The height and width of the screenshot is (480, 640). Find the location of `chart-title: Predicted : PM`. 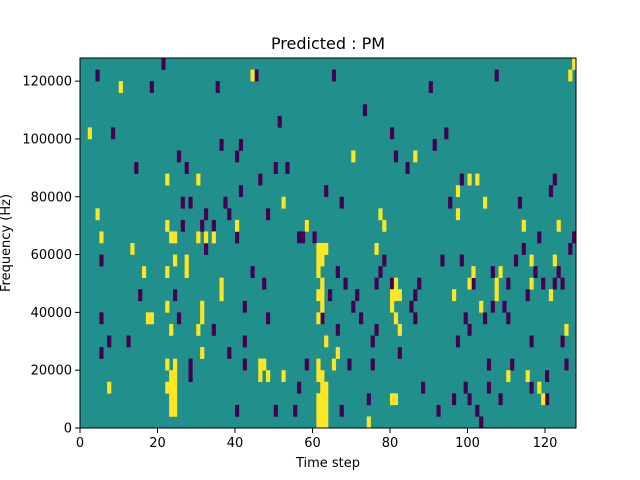

chart-title: Predicted : PM is located at coordinates (328, 43).